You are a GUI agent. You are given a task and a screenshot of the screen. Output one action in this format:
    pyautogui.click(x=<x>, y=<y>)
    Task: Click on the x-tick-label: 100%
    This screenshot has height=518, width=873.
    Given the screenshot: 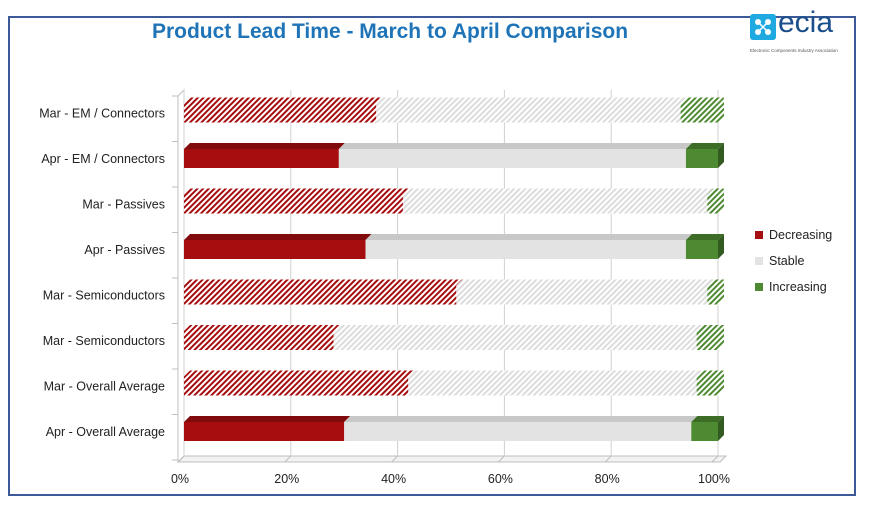 What is the action you would take?
    pyautogui.click(x=714, y=479)
    